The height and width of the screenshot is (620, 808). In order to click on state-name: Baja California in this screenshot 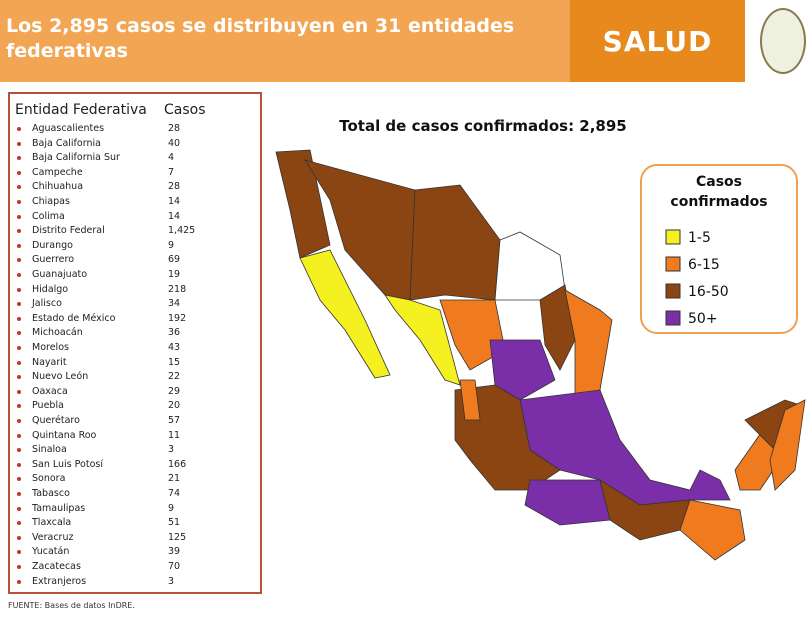, I will do `click(66, 143)`.